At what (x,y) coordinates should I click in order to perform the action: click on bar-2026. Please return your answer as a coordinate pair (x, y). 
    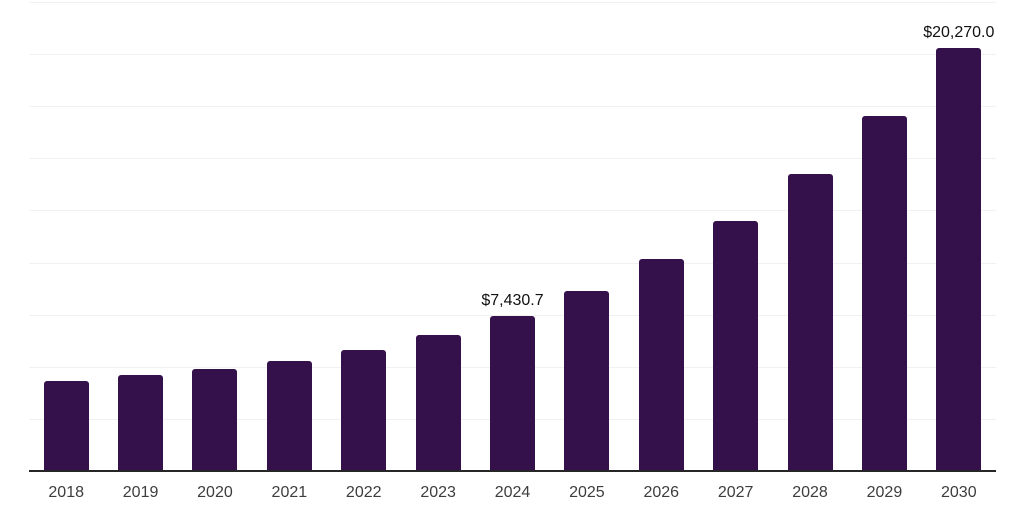
    Looking at the image, I should click on (661, 365).